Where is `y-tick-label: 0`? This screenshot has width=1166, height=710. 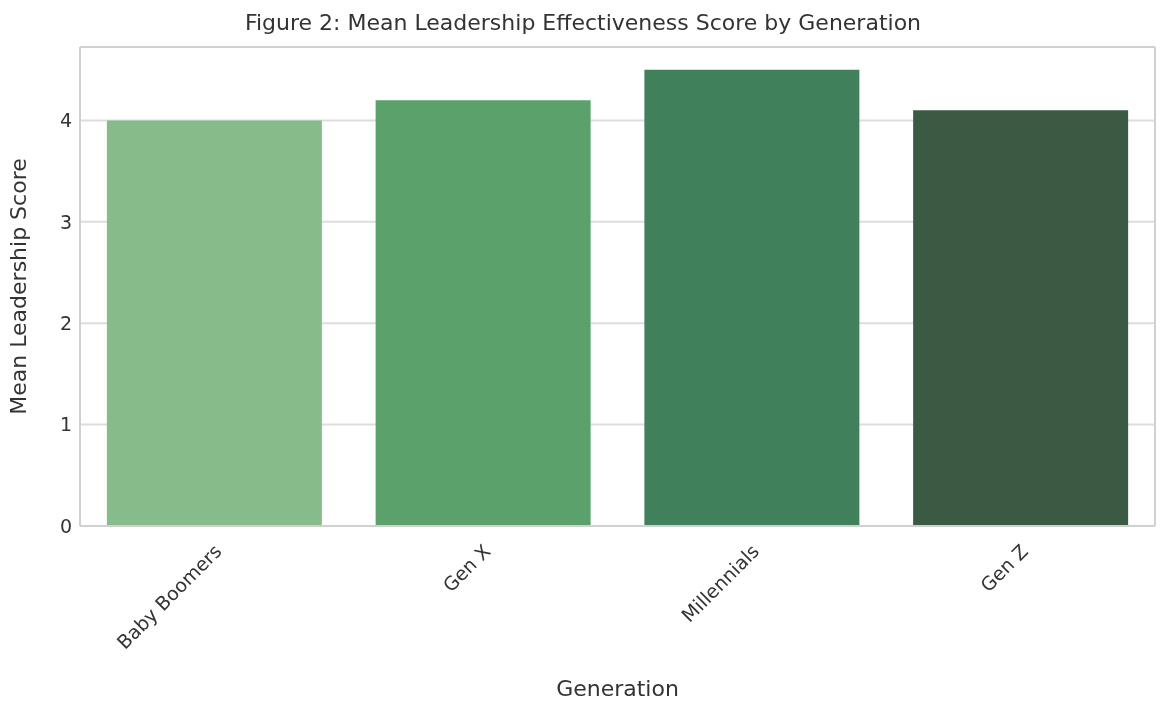
y-tick-label: 0 is located at coordinates (65, 525).